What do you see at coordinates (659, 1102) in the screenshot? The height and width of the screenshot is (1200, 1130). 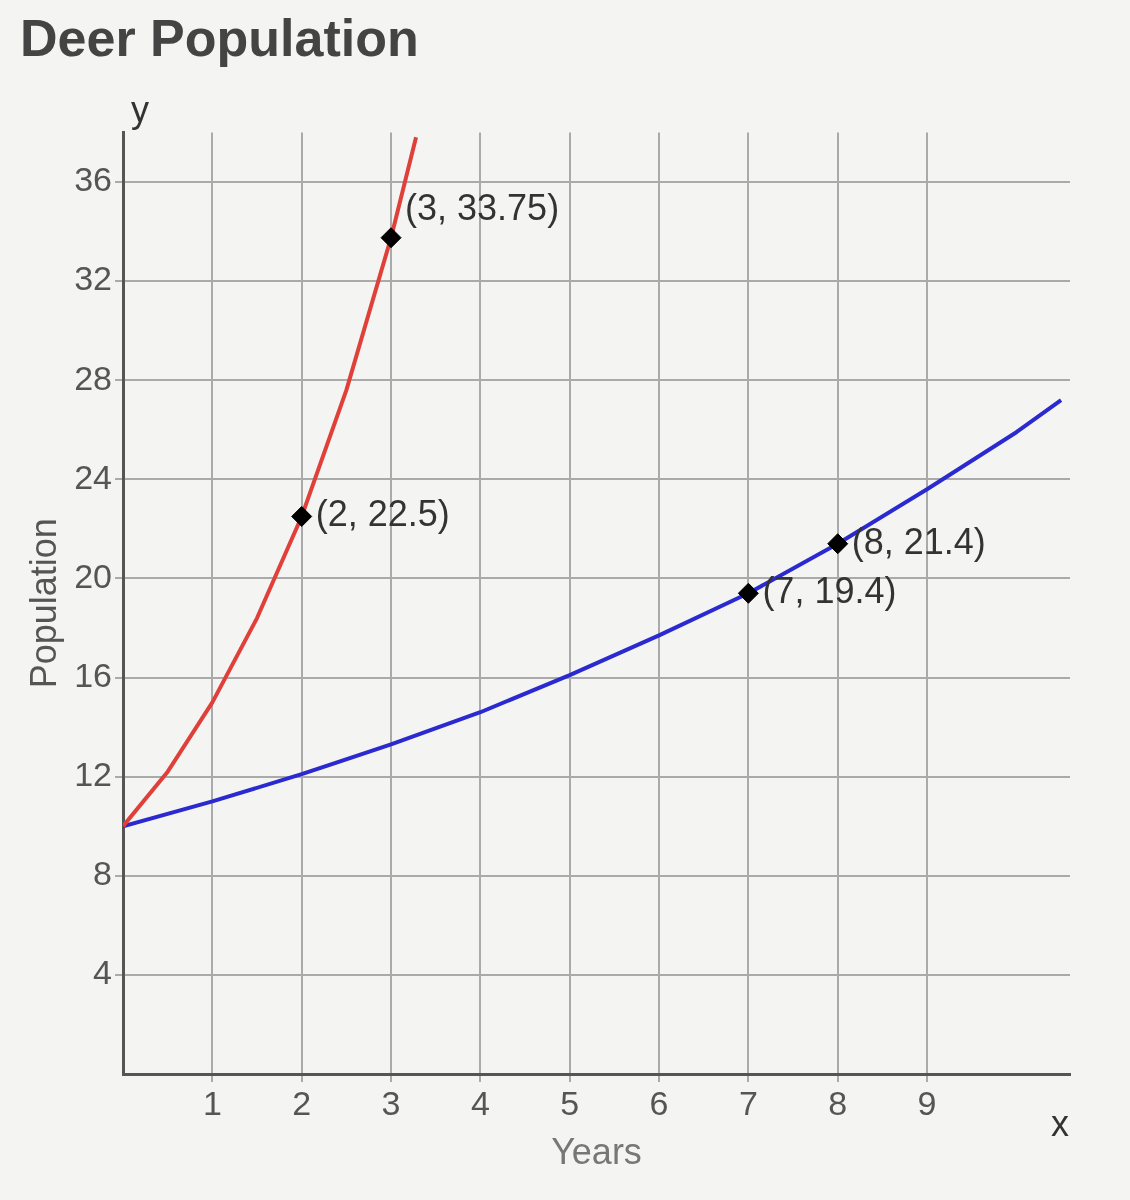 I see `x-tick-label: 6` at bounding box center [659, 1102].